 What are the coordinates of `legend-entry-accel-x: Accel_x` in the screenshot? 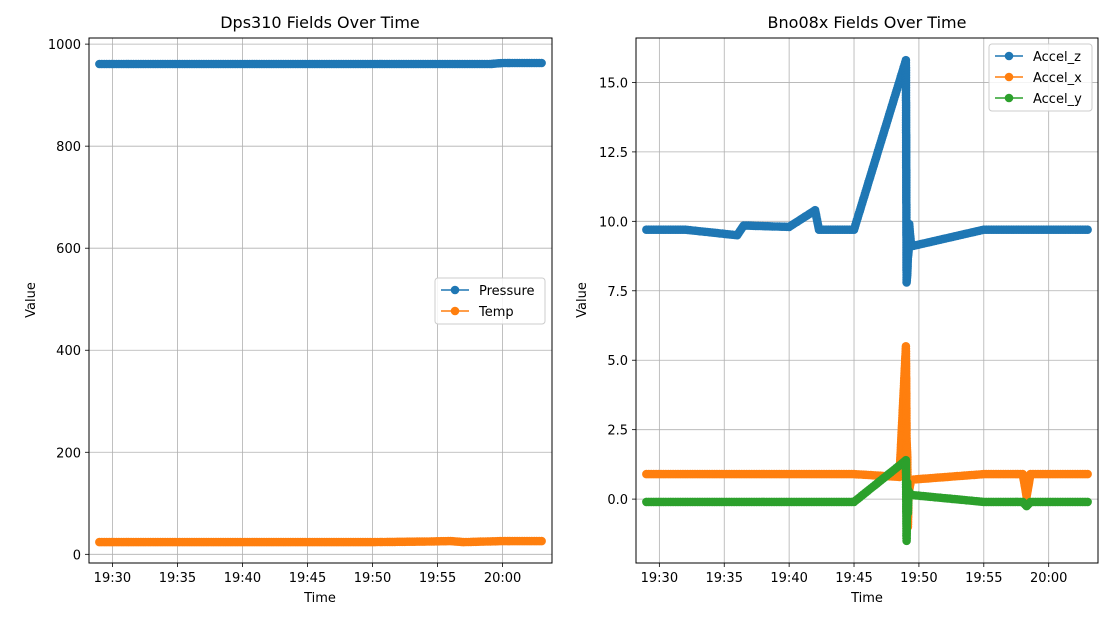 It's located at (1038, 78).